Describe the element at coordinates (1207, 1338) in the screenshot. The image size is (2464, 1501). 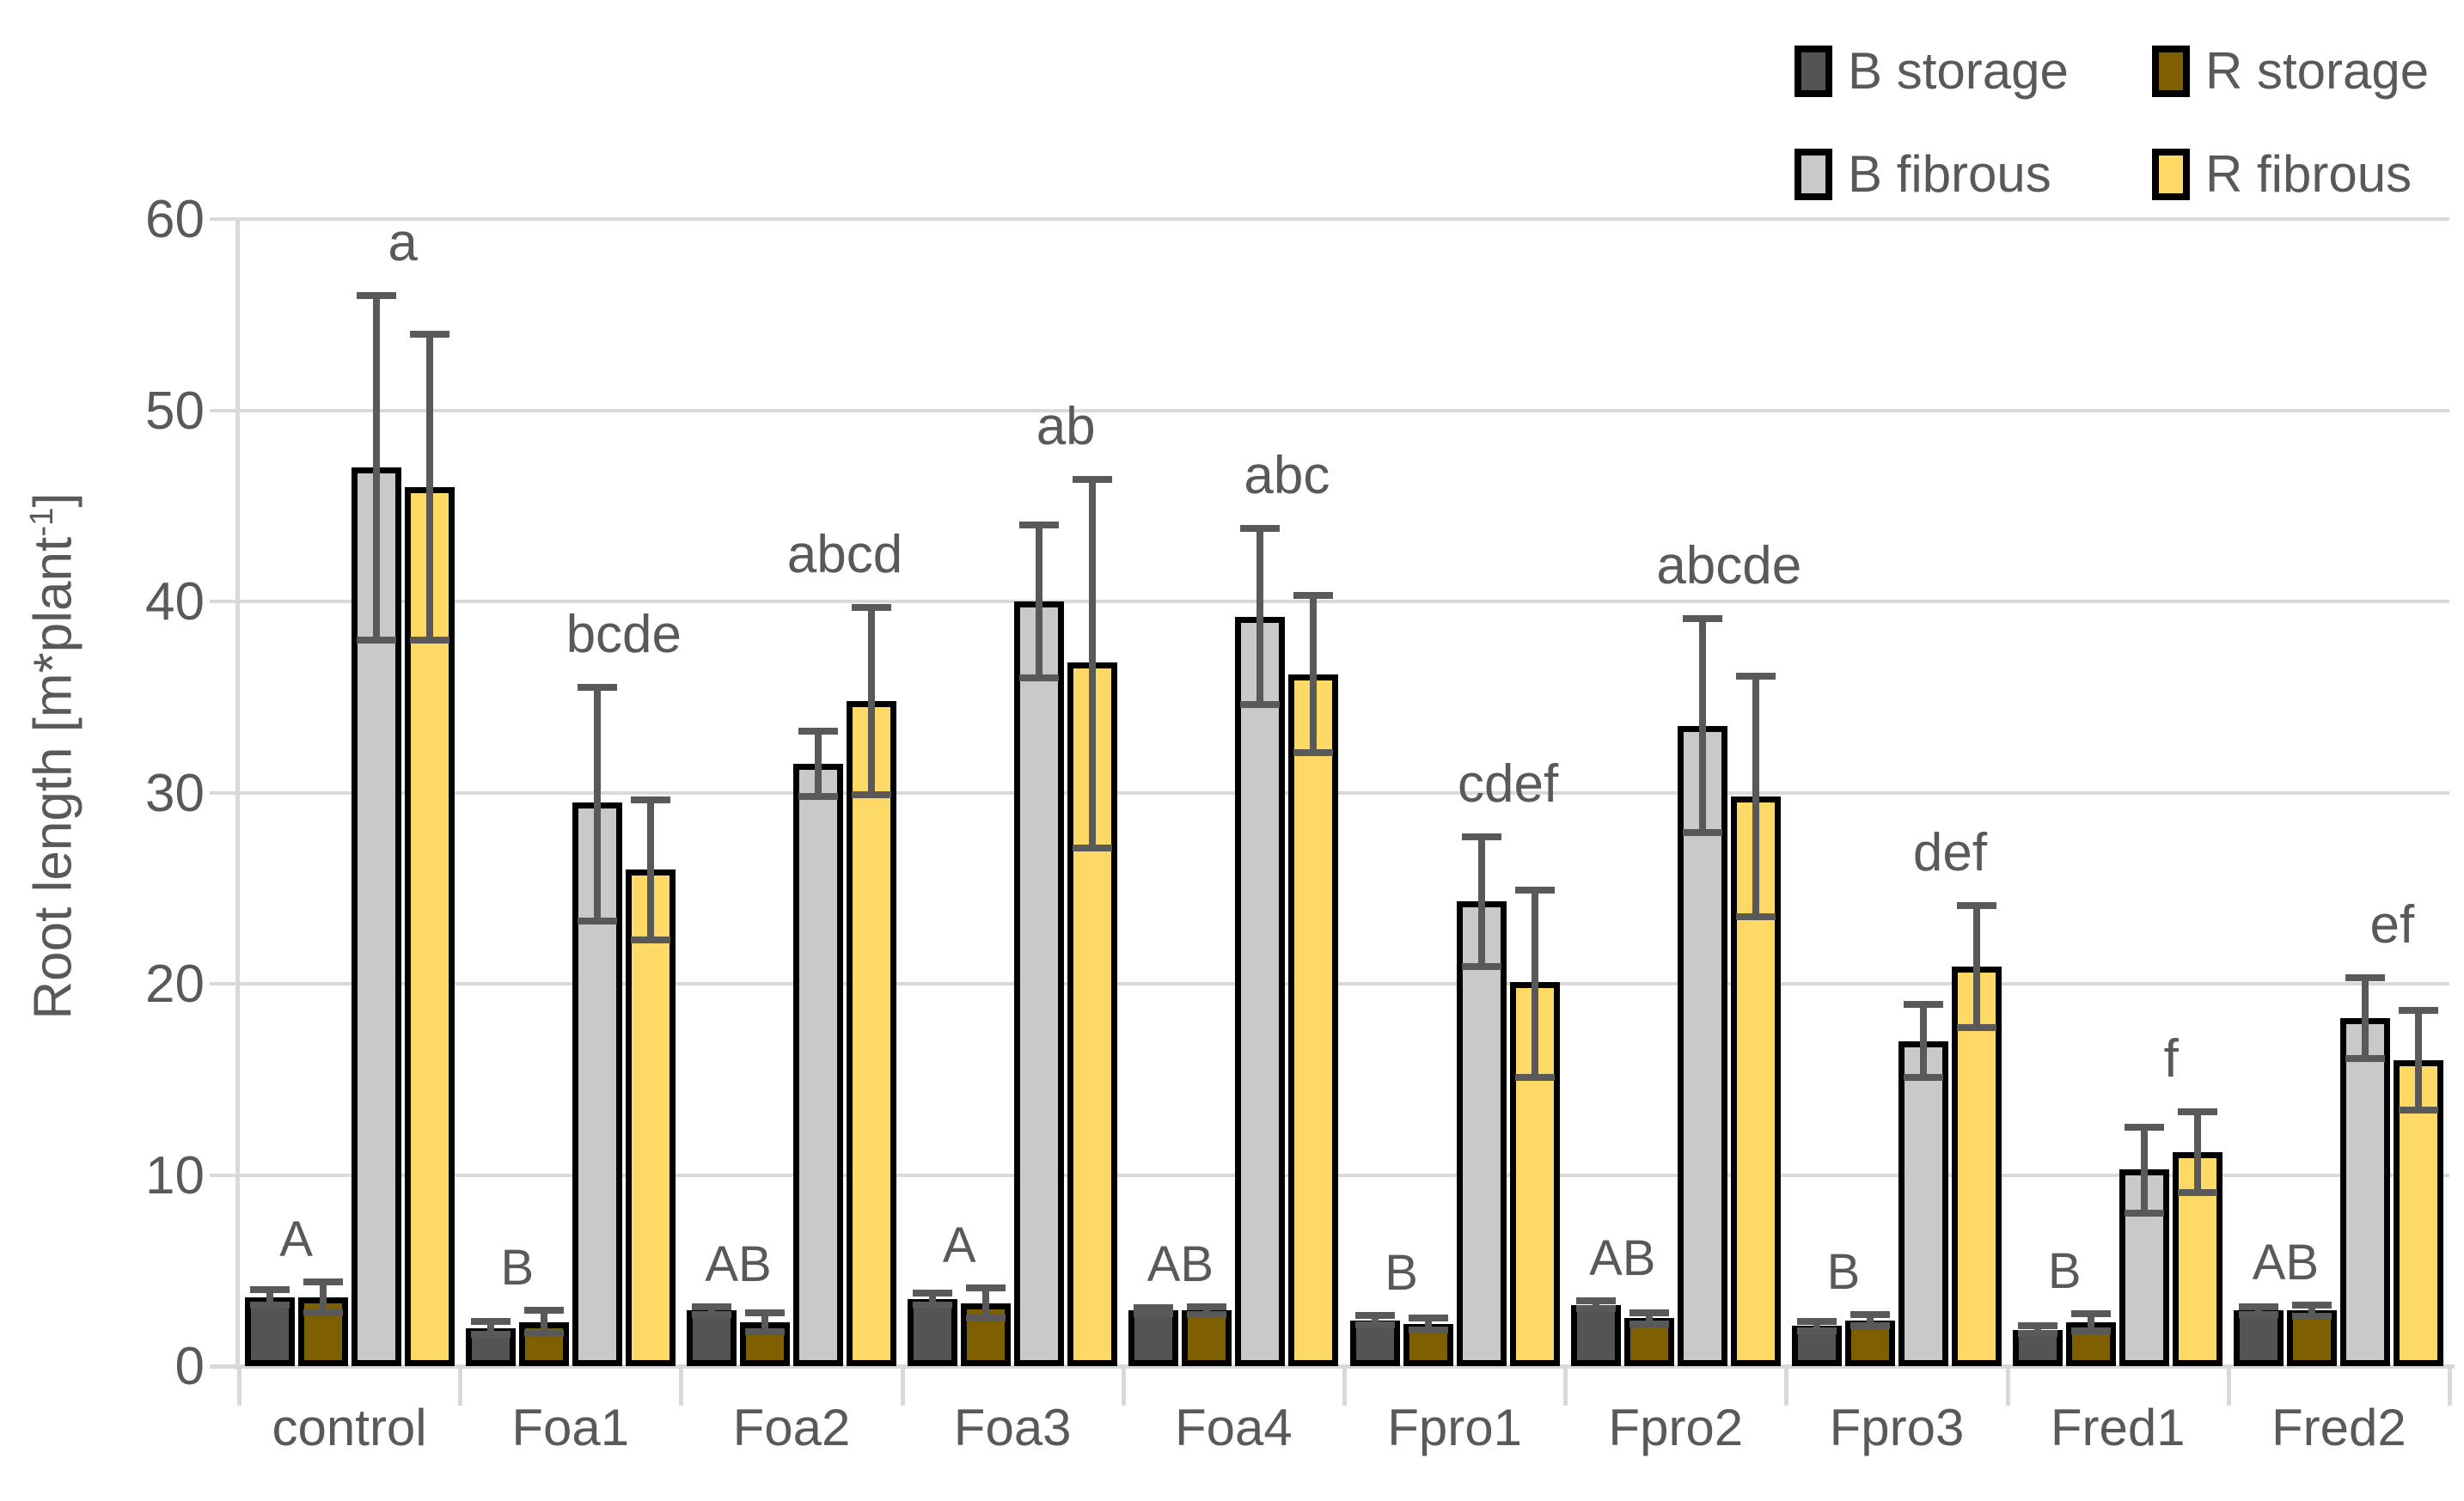
I see `bar-r-storage` at that location.